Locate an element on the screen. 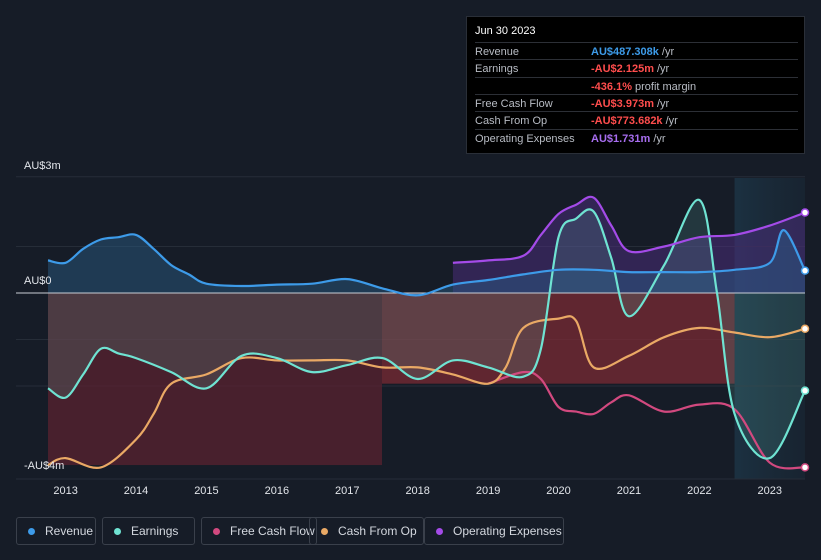 Image resolution: width=821 pixels, height=560 pixels. tooltip-row-label: Free Cash Flow is located at coordinates (514, 103).